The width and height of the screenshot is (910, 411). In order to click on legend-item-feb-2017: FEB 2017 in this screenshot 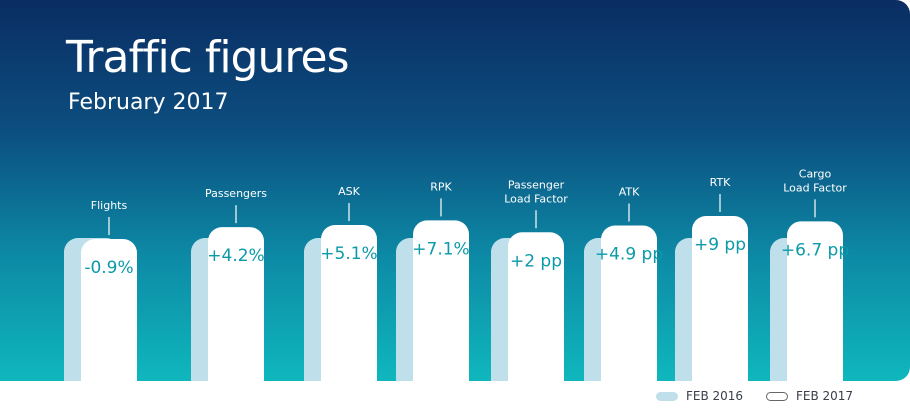, I will do `click(809, 396)`.